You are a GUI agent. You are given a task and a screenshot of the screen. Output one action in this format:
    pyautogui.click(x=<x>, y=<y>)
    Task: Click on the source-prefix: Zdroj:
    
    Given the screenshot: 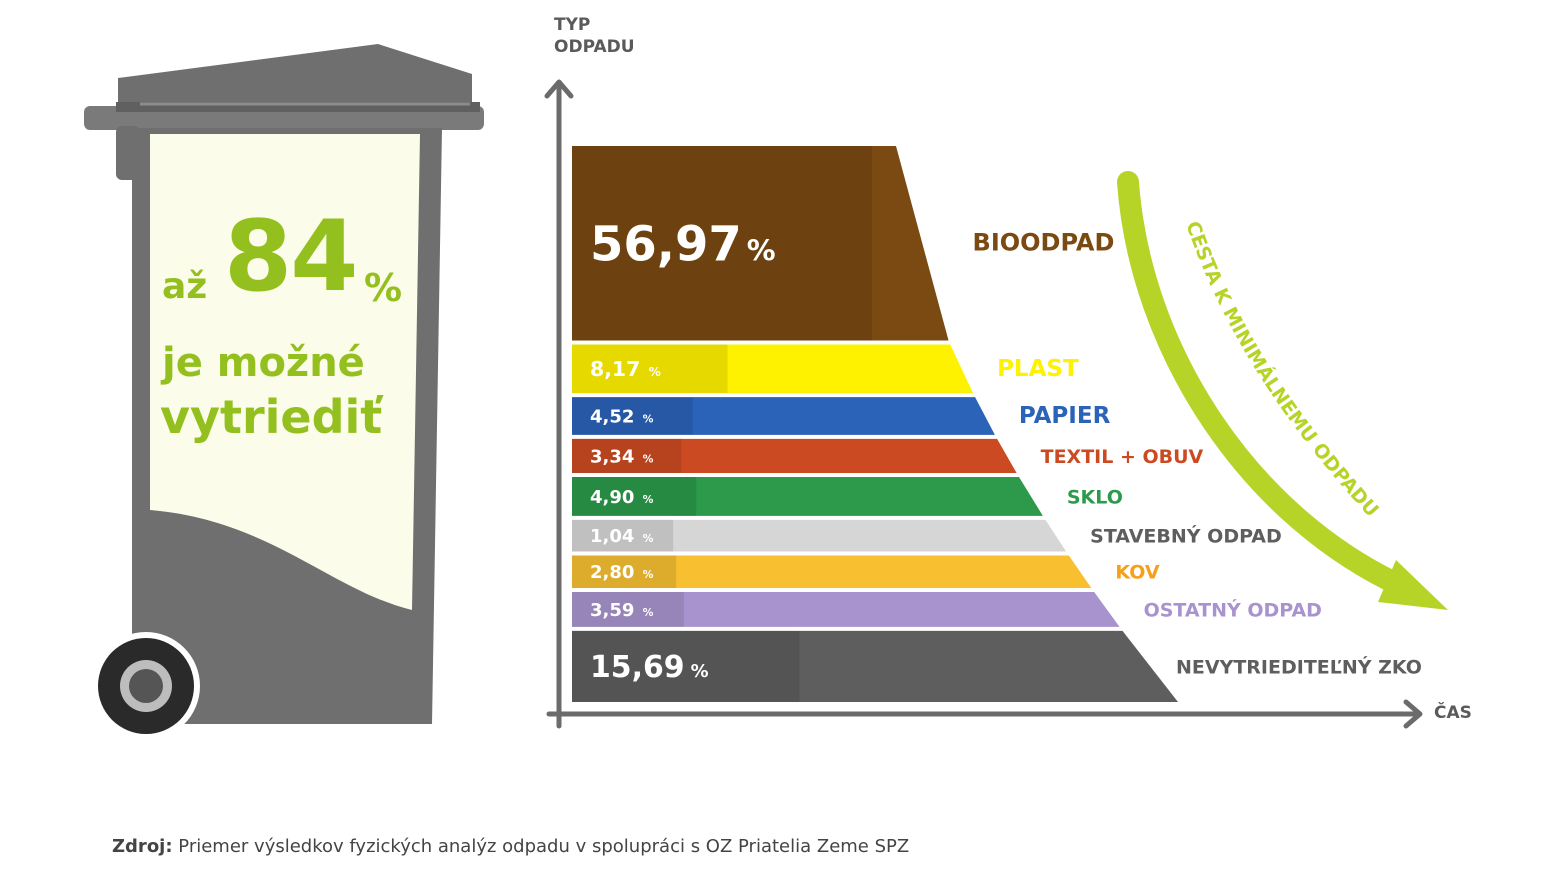 What is the action you would take?
    pyautogui.click(x=142, y=846)
    